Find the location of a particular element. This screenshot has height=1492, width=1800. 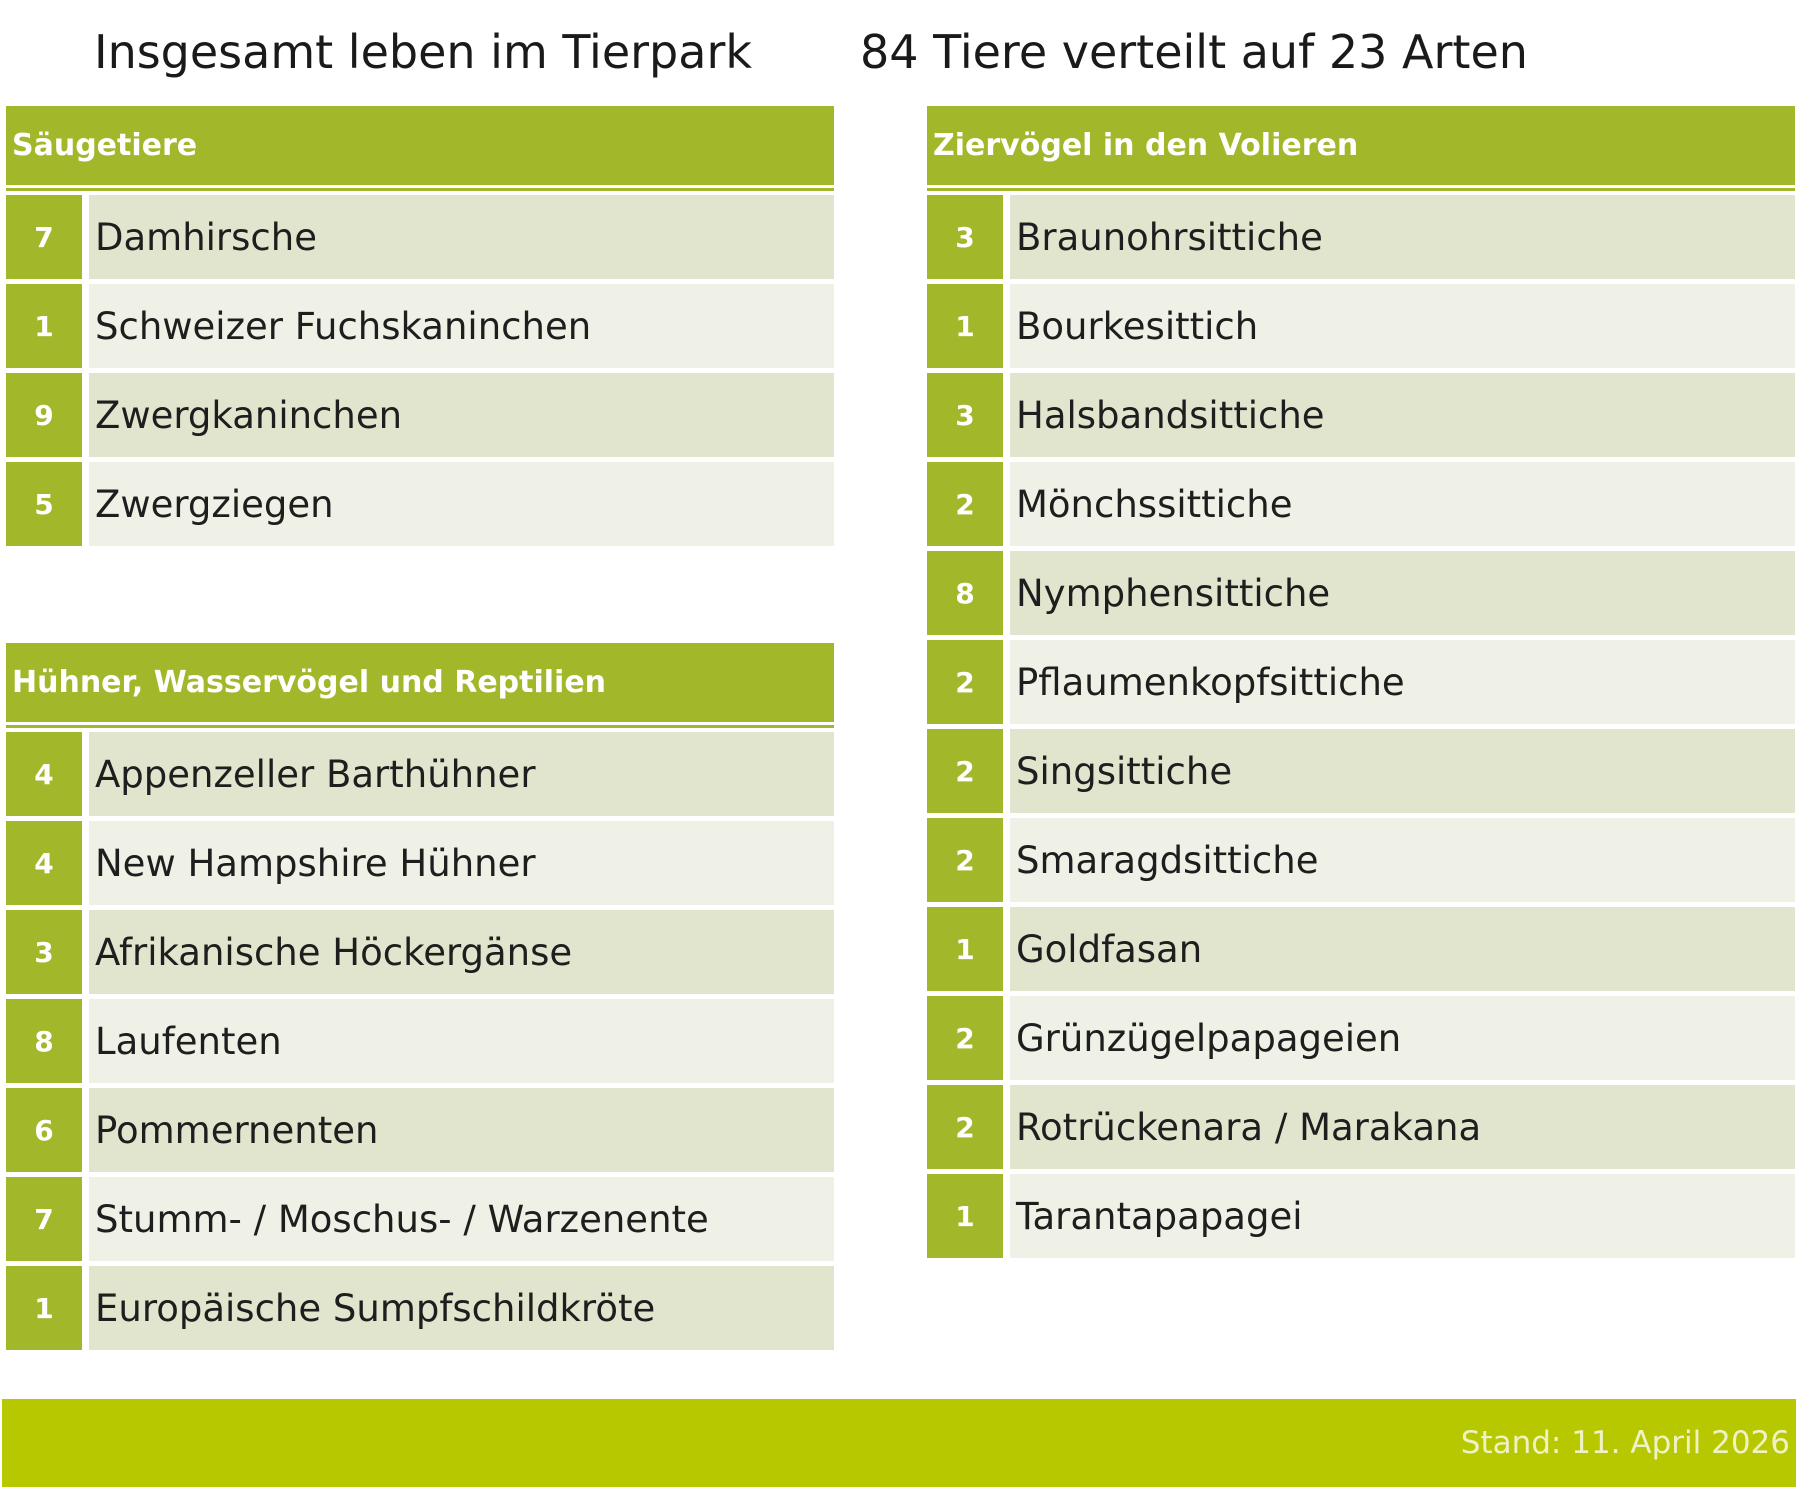

animal-count: 9 is located at coordinates (44, 415).